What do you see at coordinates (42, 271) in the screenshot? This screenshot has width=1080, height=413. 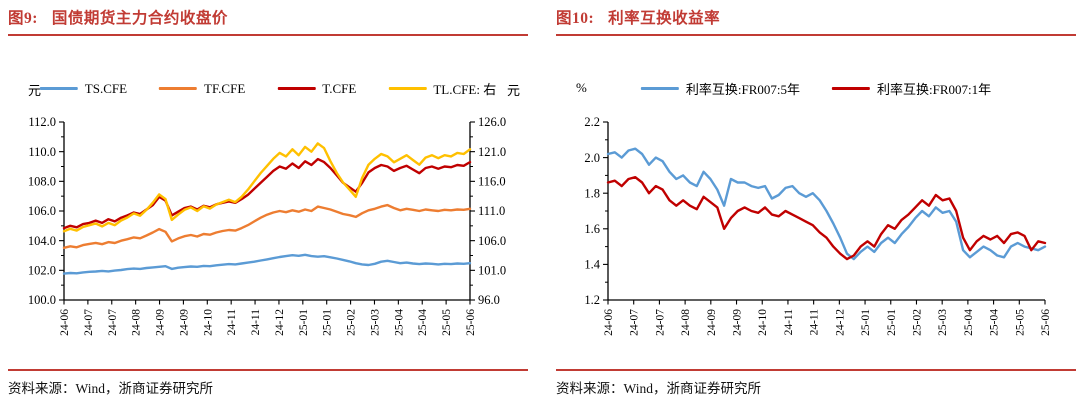 I see `svg-text: 102.0` at bounding box center [42, 271].